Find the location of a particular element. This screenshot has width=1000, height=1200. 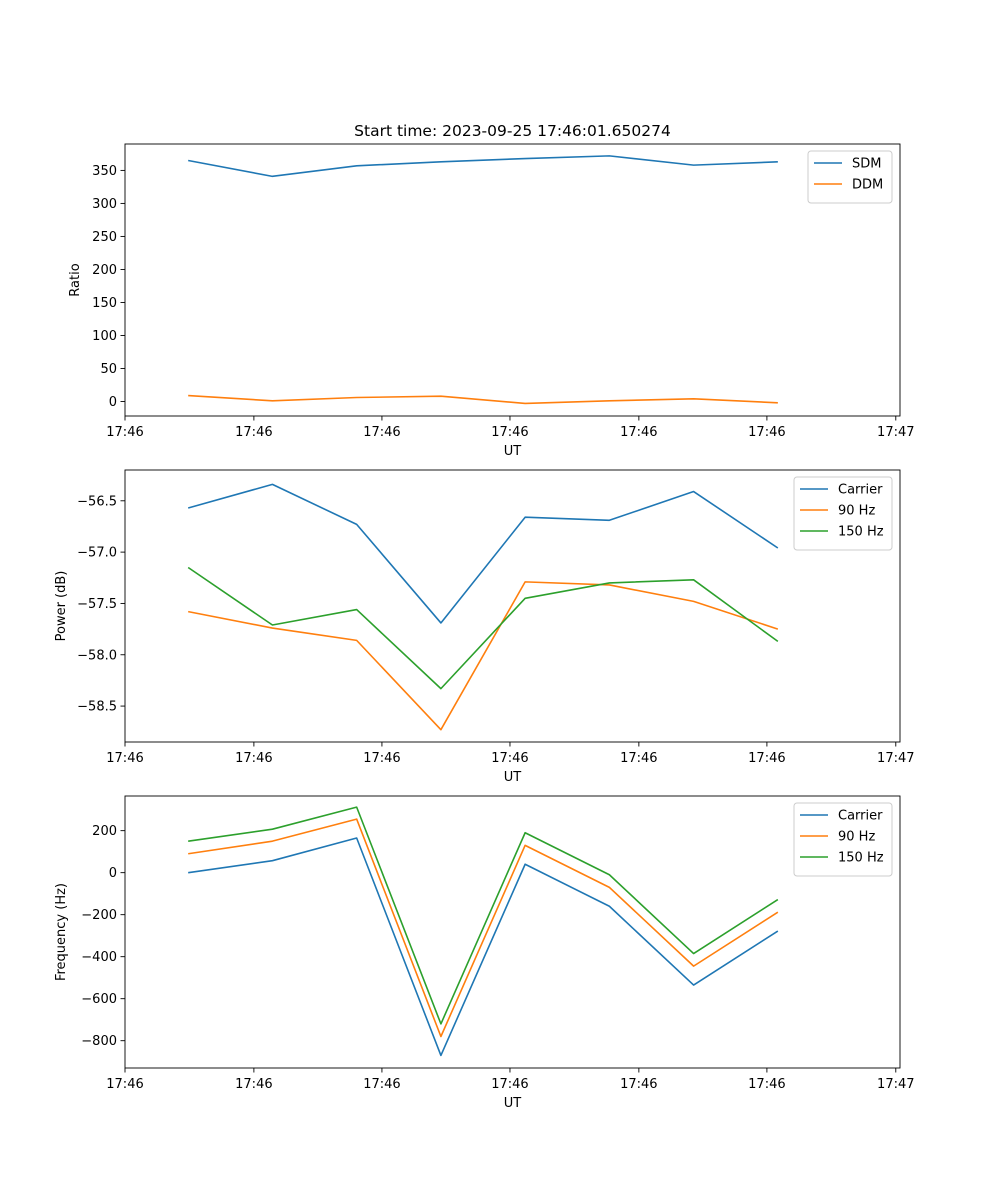

legend-label: SDM is located at coordinates (866, 164).